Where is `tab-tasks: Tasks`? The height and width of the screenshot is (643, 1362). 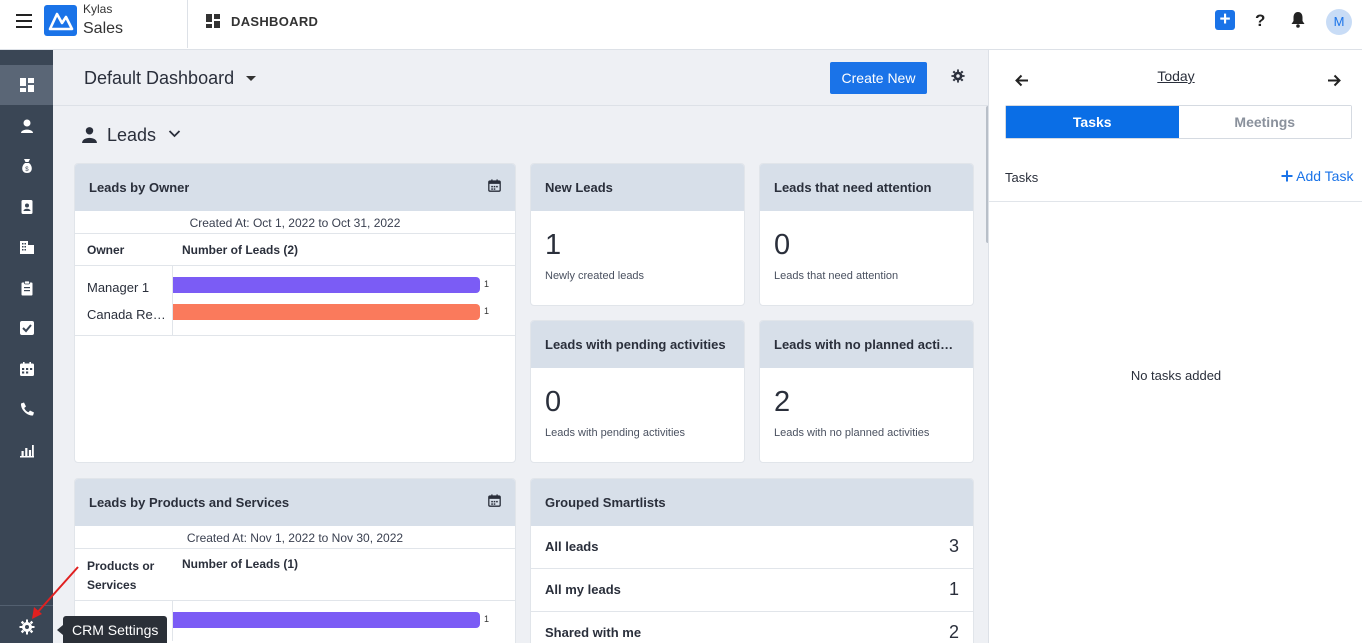
tab-tasks: Tasks is located at coordinates (1092, 122).